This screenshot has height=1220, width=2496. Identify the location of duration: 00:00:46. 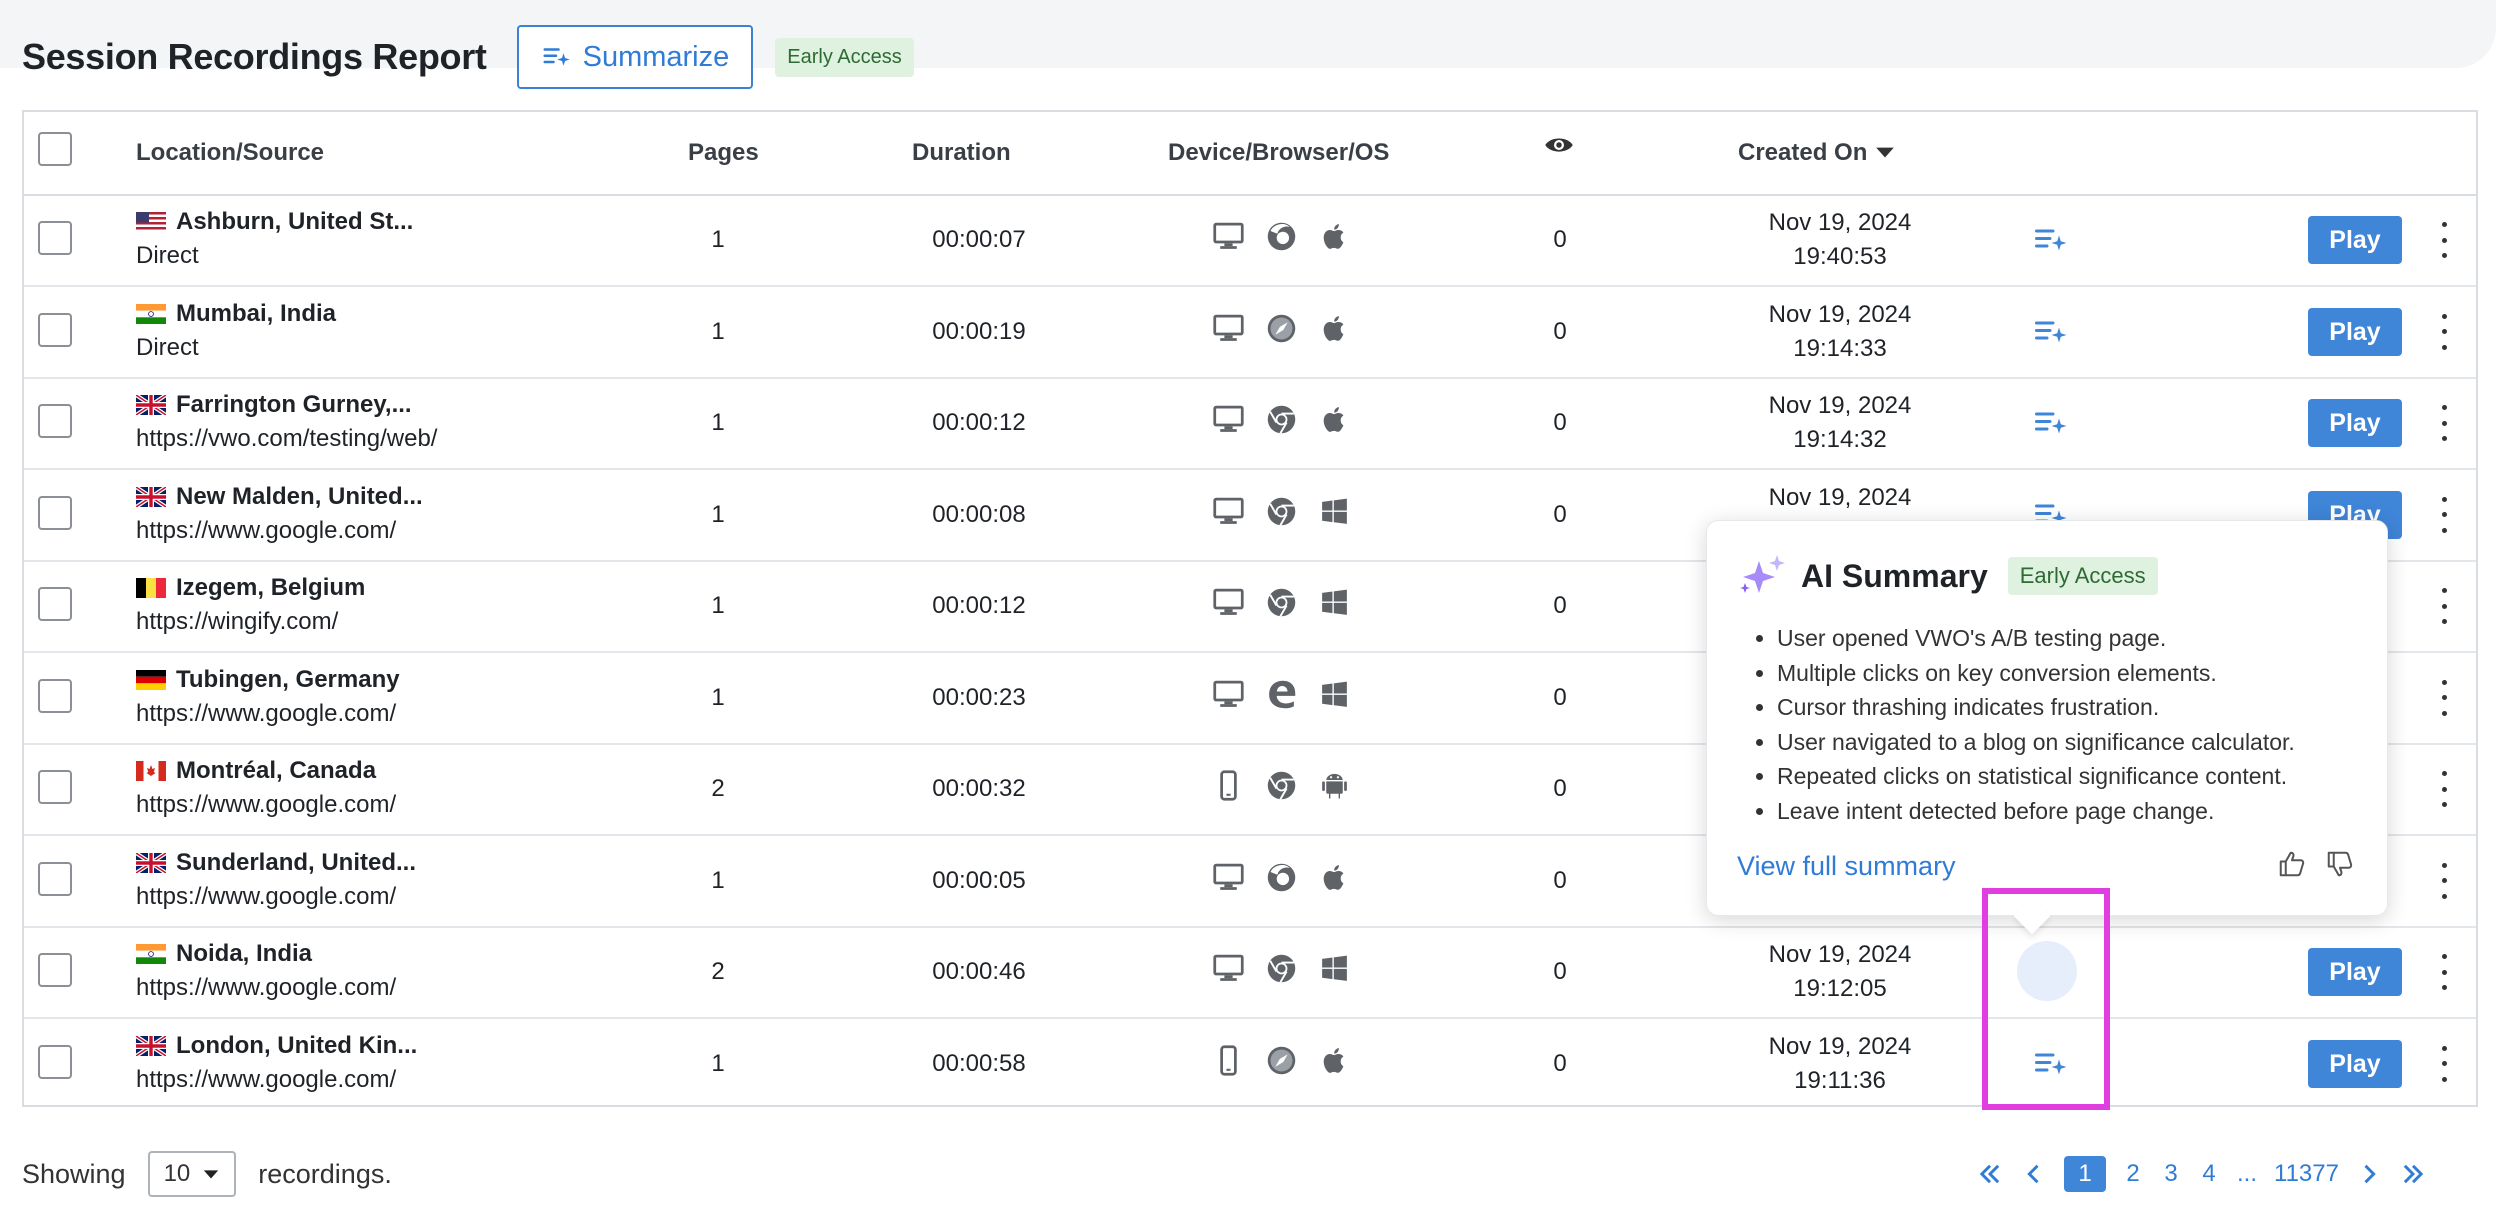
(979, 971).